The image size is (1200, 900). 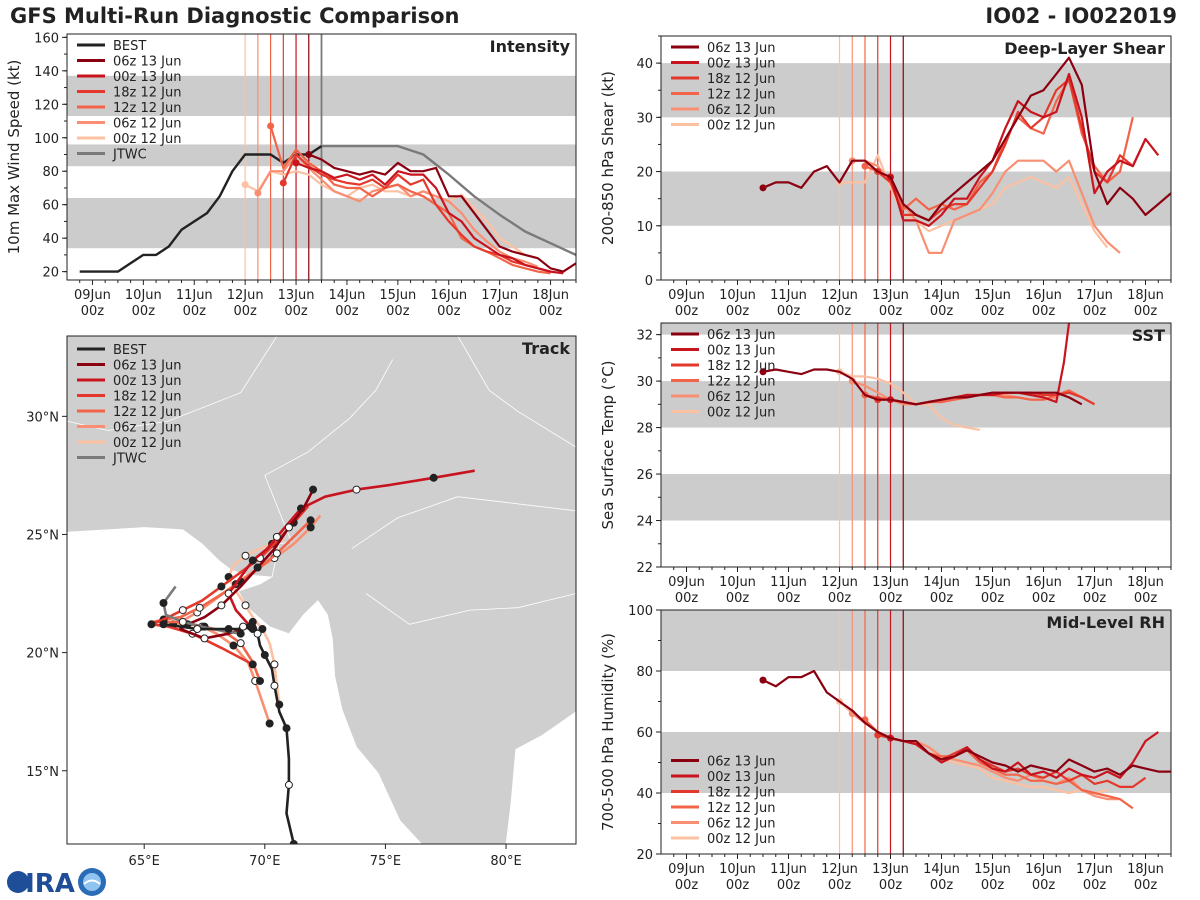 What do you see at coordinates (42, 535) in the screenshot?
I see `track-ytick-label: 25°N` at bounding box center [42, 535].